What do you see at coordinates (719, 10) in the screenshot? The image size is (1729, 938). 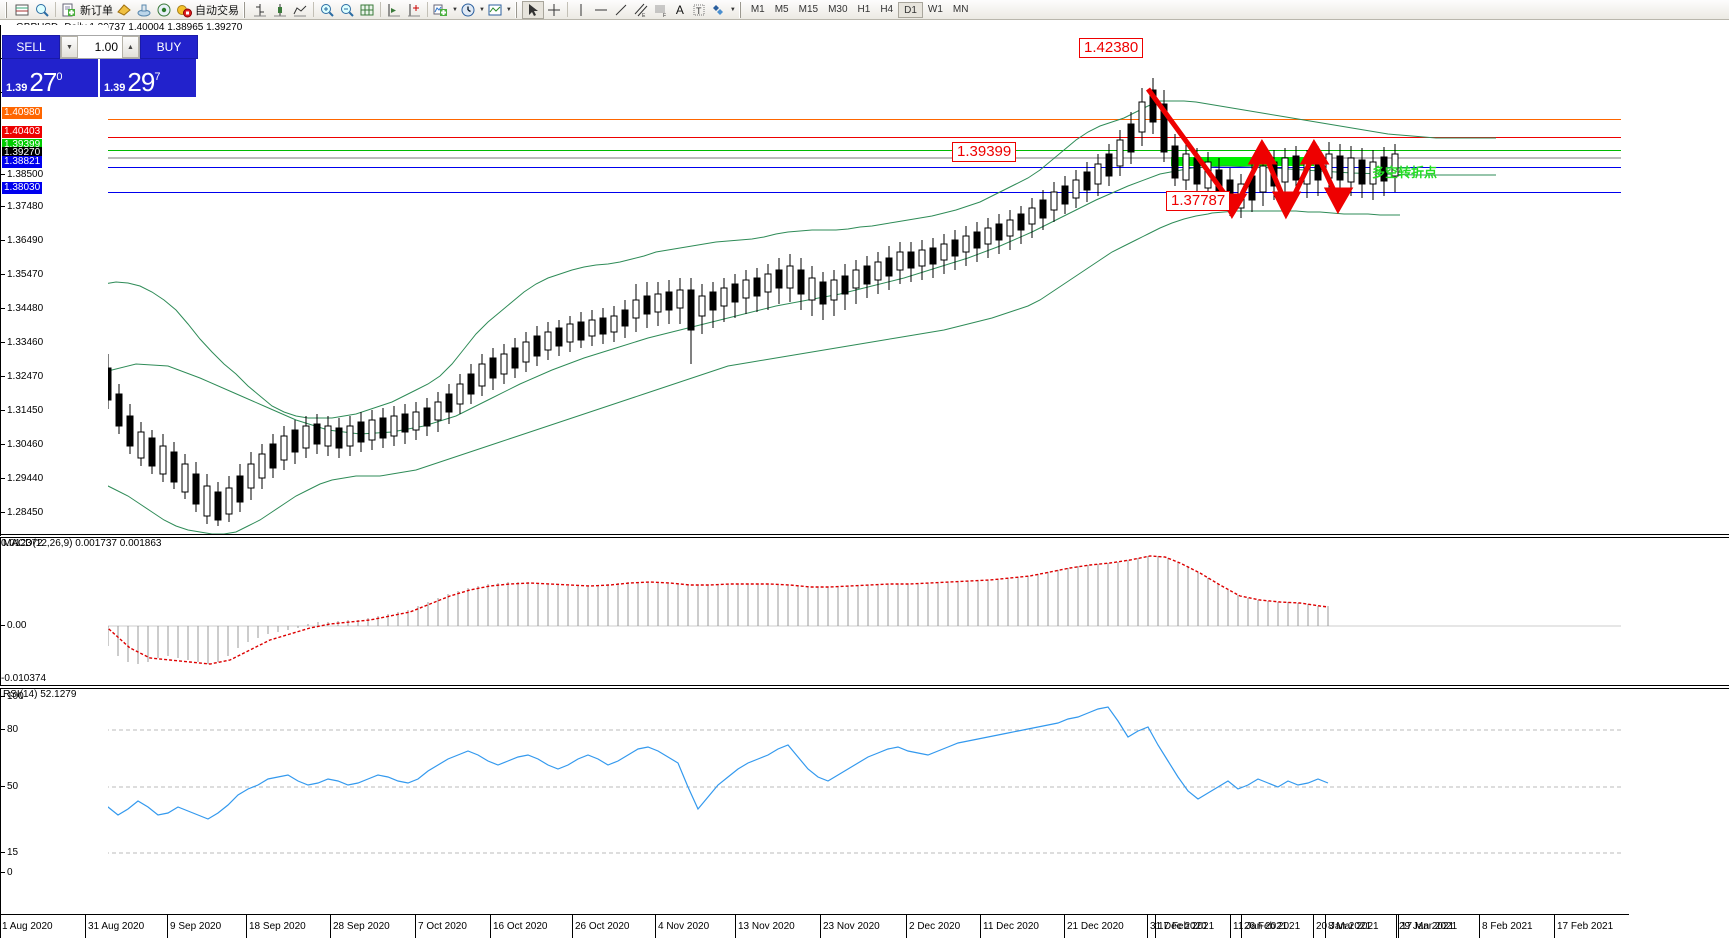 I see `shapes-icon` at bounding box center [719, 10].